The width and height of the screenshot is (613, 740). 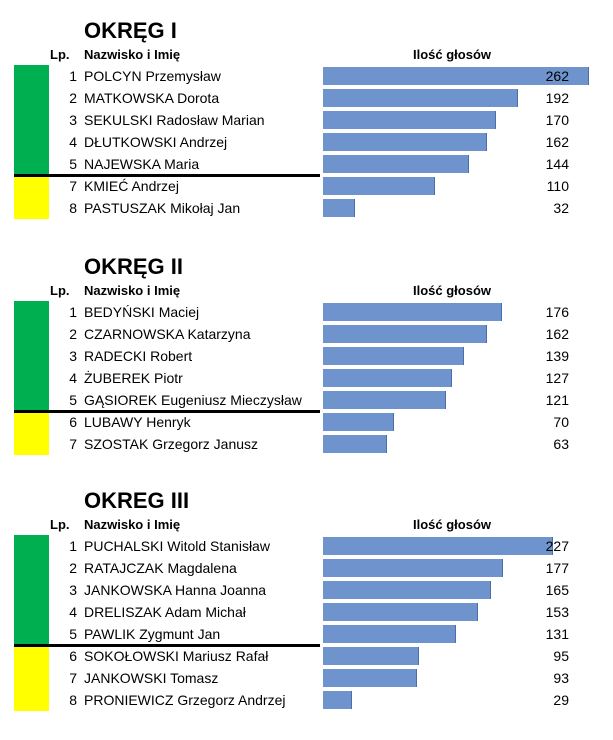 What do you see at coordinates (561, 678) in the screenshot?
I see `vote-count: 93` at bounding box center [561, 678].